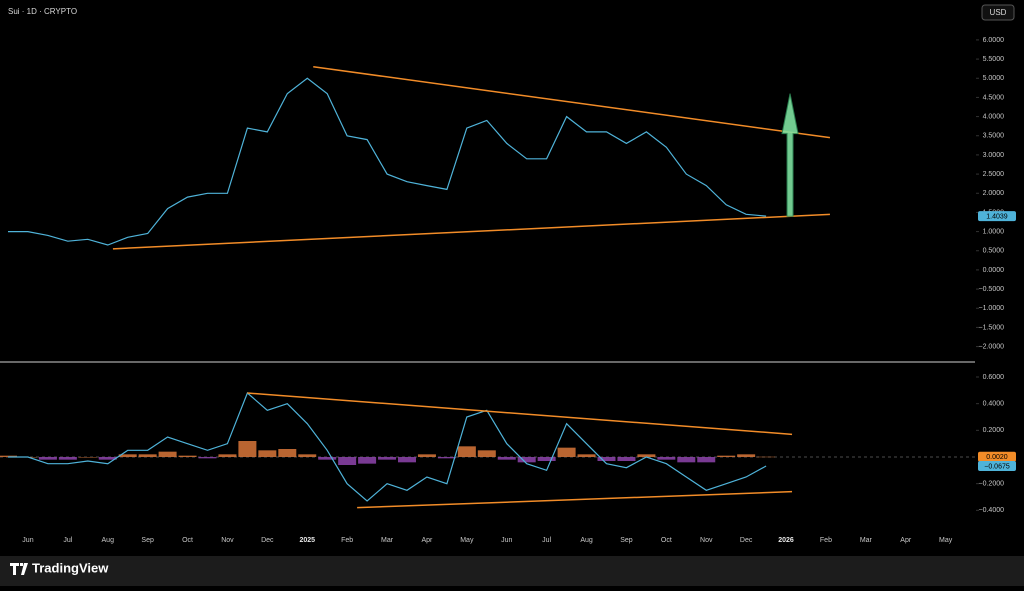  What do you see at coordinates (994, 78) in the screenshot?
I see `y-tick-label: 5.0000` at bounding box center [994, 78].